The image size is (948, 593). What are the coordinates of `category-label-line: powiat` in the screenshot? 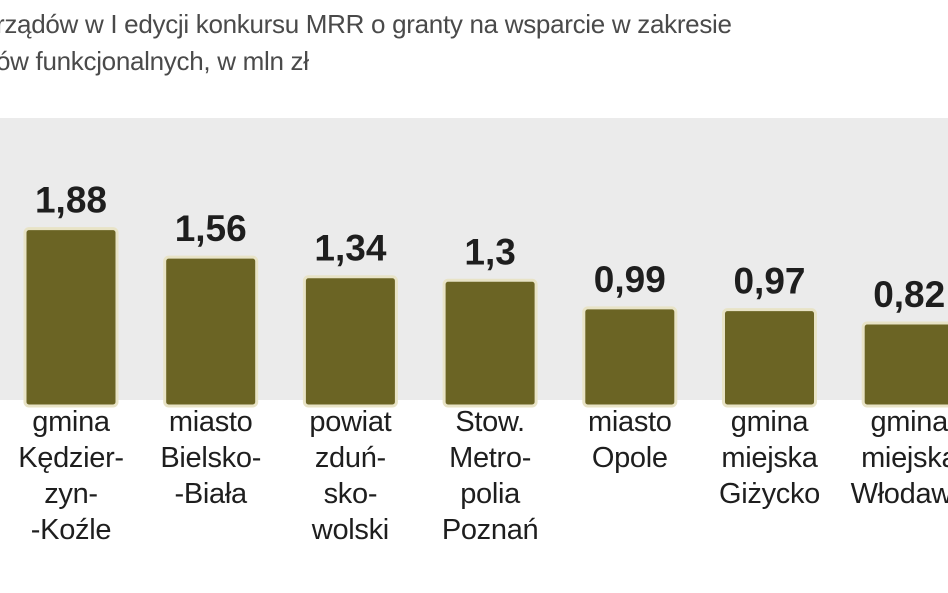 It's located at (350, 422).